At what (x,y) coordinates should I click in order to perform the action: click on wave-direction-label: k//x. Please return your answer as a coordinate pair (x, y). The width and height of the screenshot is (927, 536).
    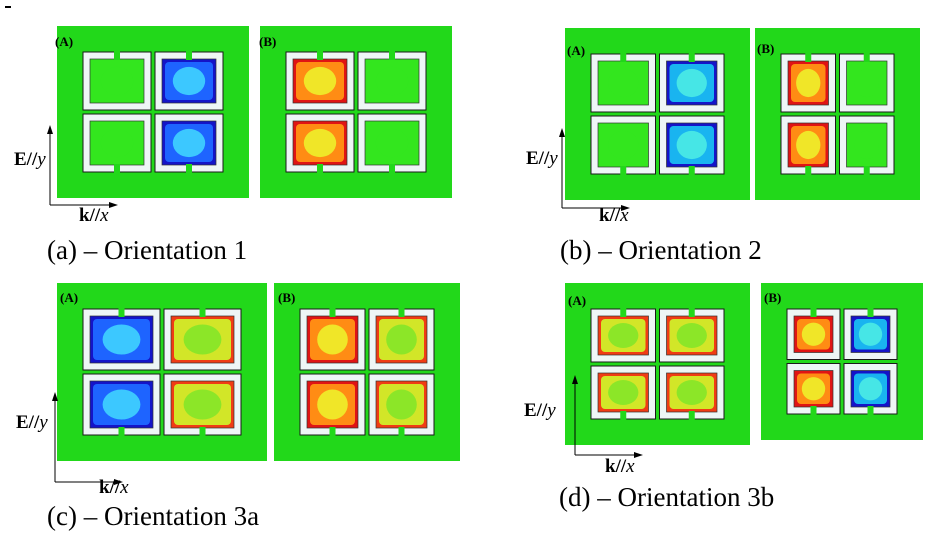
    Looking at the image, I should click on (614, 215).